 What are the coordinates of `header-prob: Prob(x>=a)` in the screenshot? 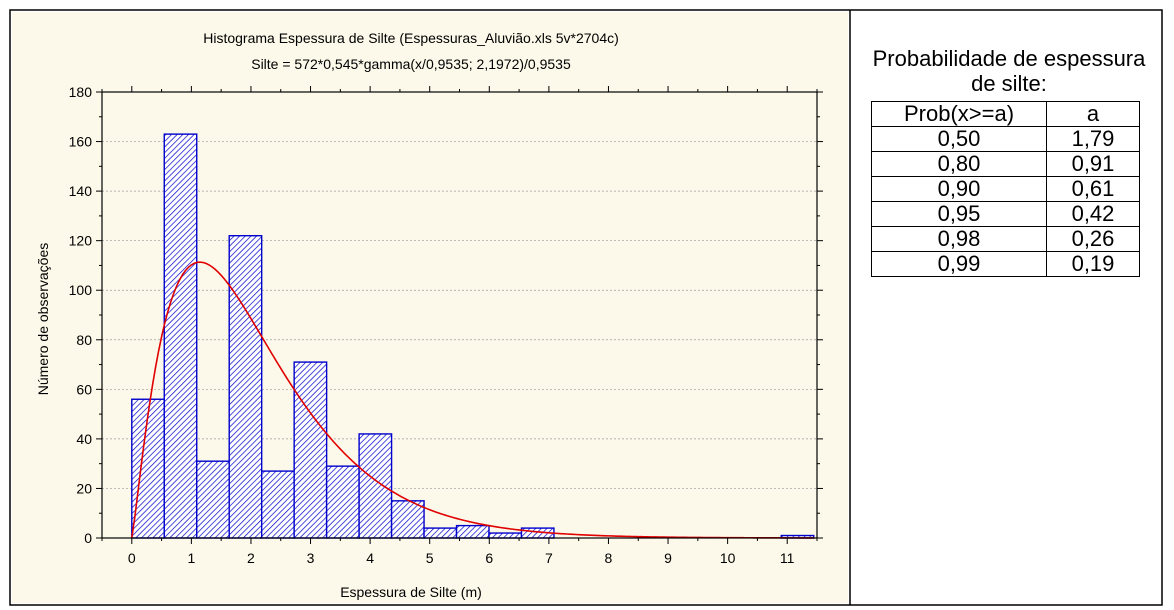 It's located at (959, 114).